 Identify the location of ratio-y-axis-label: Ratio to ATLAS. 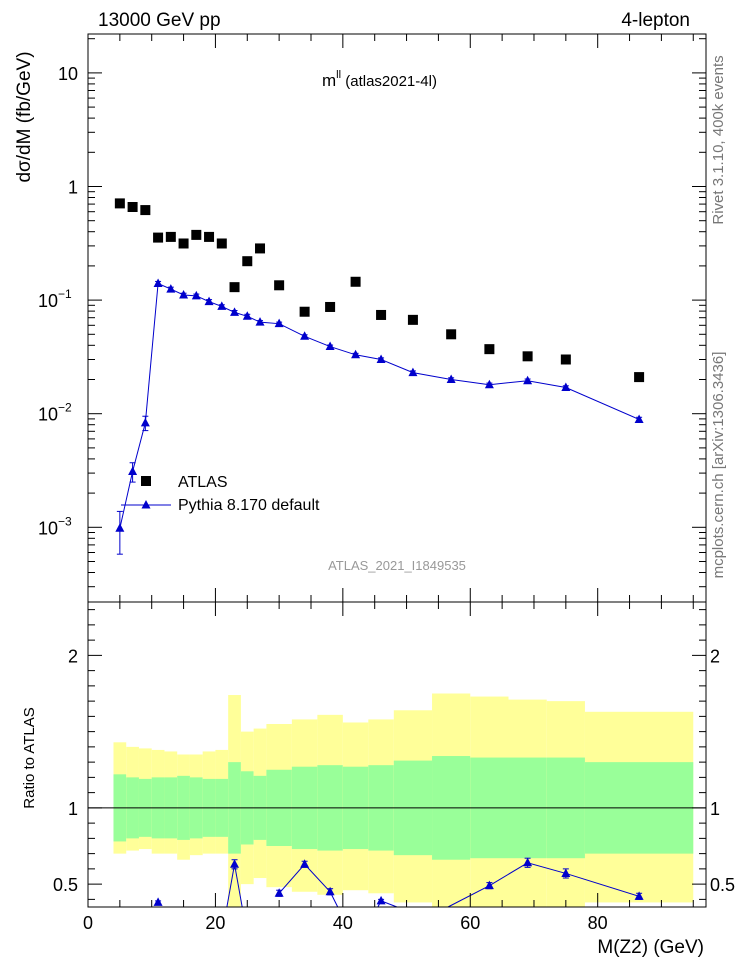
(29, 757).